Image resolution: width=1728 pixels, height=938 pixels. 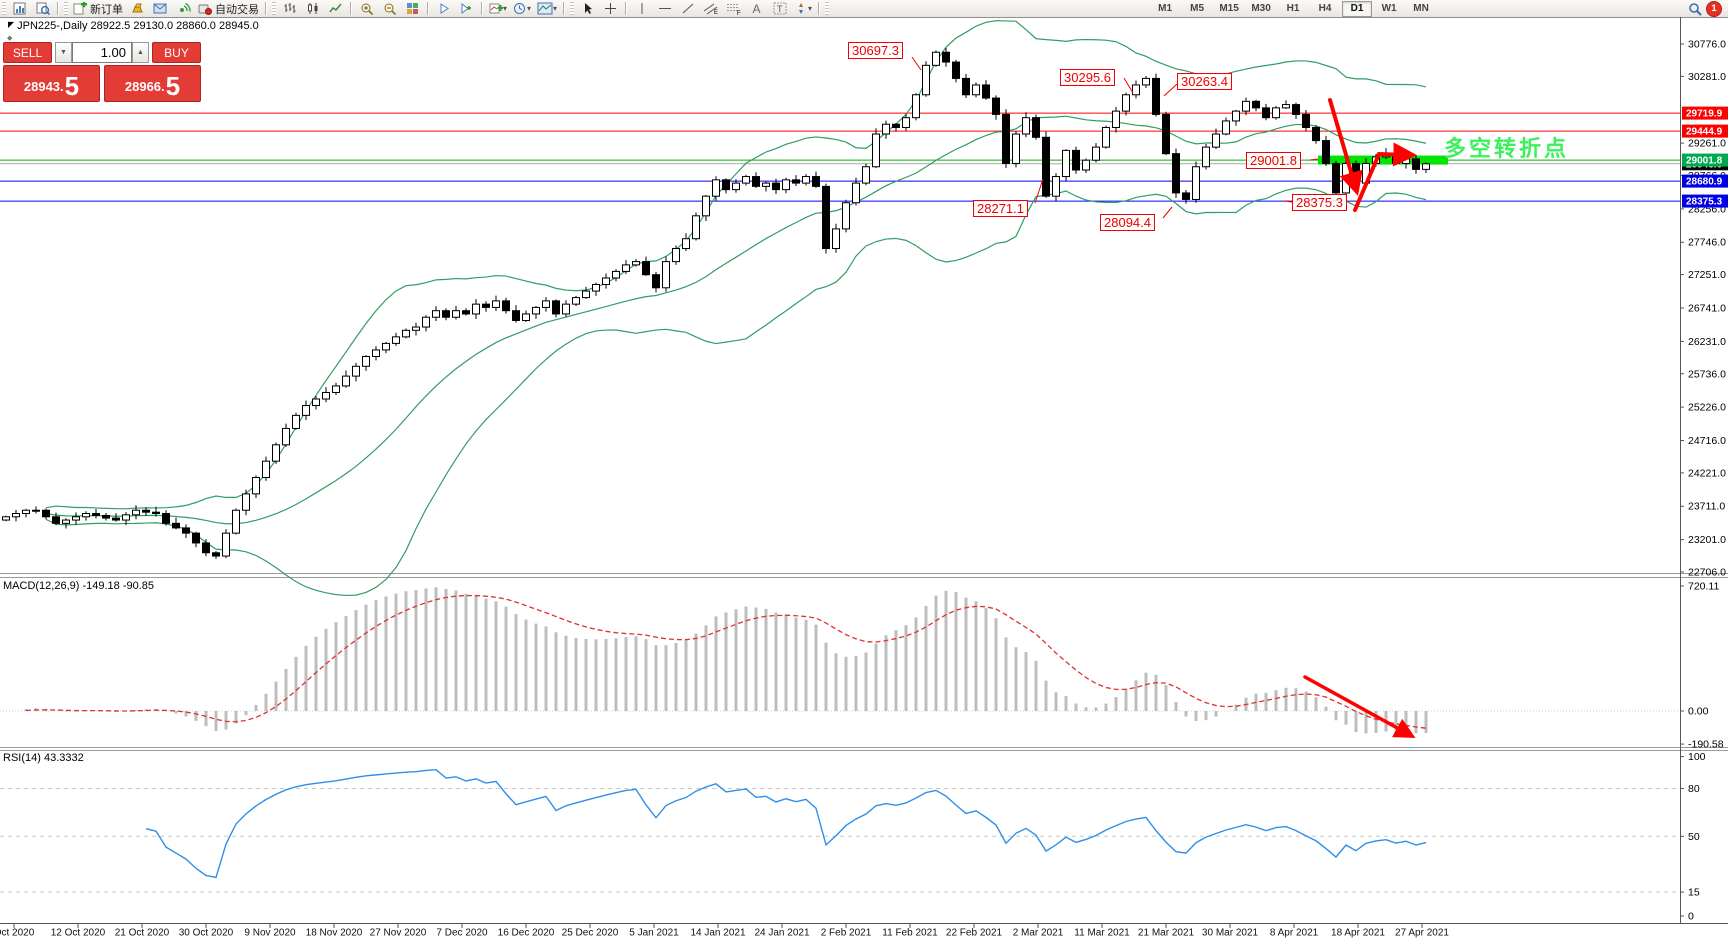 I want to click on sell-price-display: 28943. 5, so click(x=51, y=83).